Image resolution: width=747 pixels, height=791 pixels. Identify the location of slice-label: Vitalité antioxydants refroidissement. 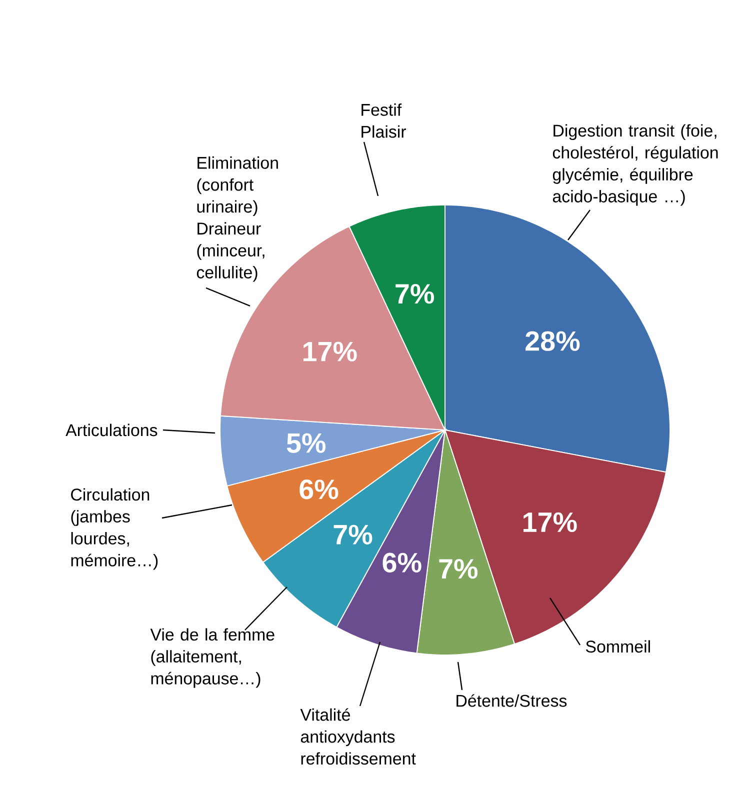
(358, 736).